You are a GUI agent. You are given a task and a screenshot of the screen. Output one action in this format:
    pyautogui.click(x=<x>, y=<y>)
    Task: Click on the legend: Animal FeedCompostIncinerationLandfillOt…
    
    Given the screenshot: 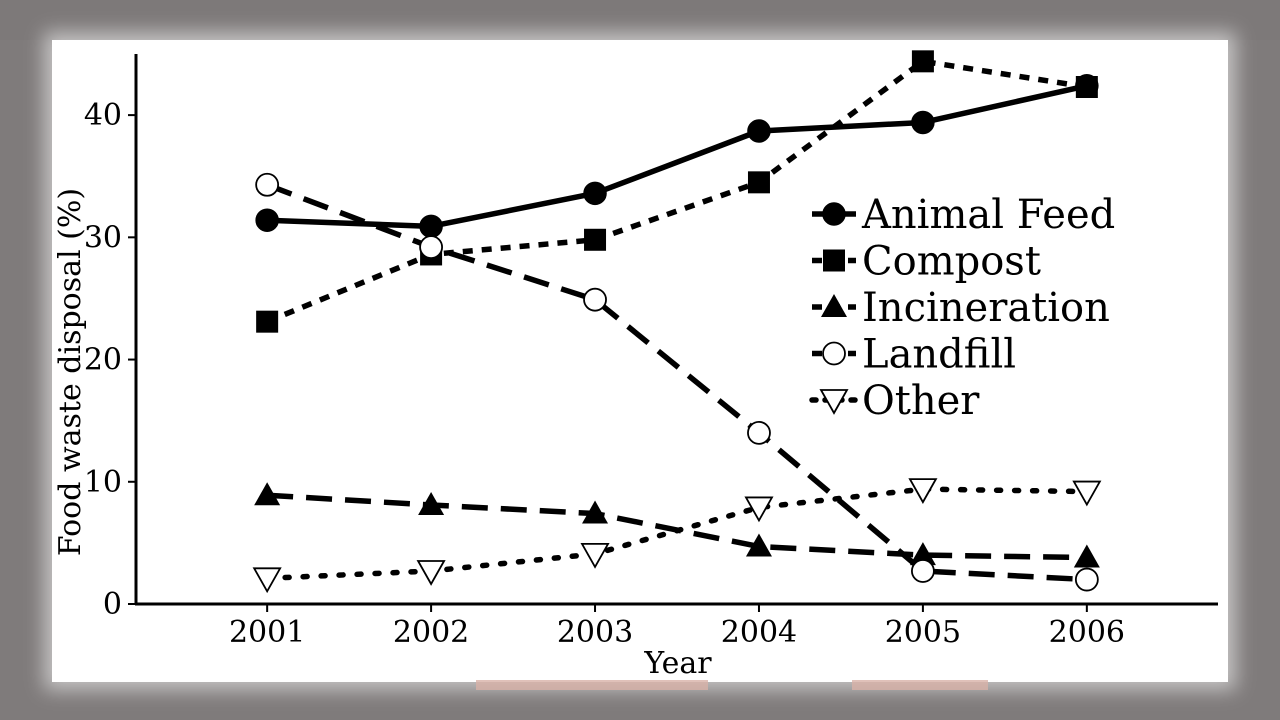 What is the action you would take?
    pyautogui.click(x=962, y=308)
    